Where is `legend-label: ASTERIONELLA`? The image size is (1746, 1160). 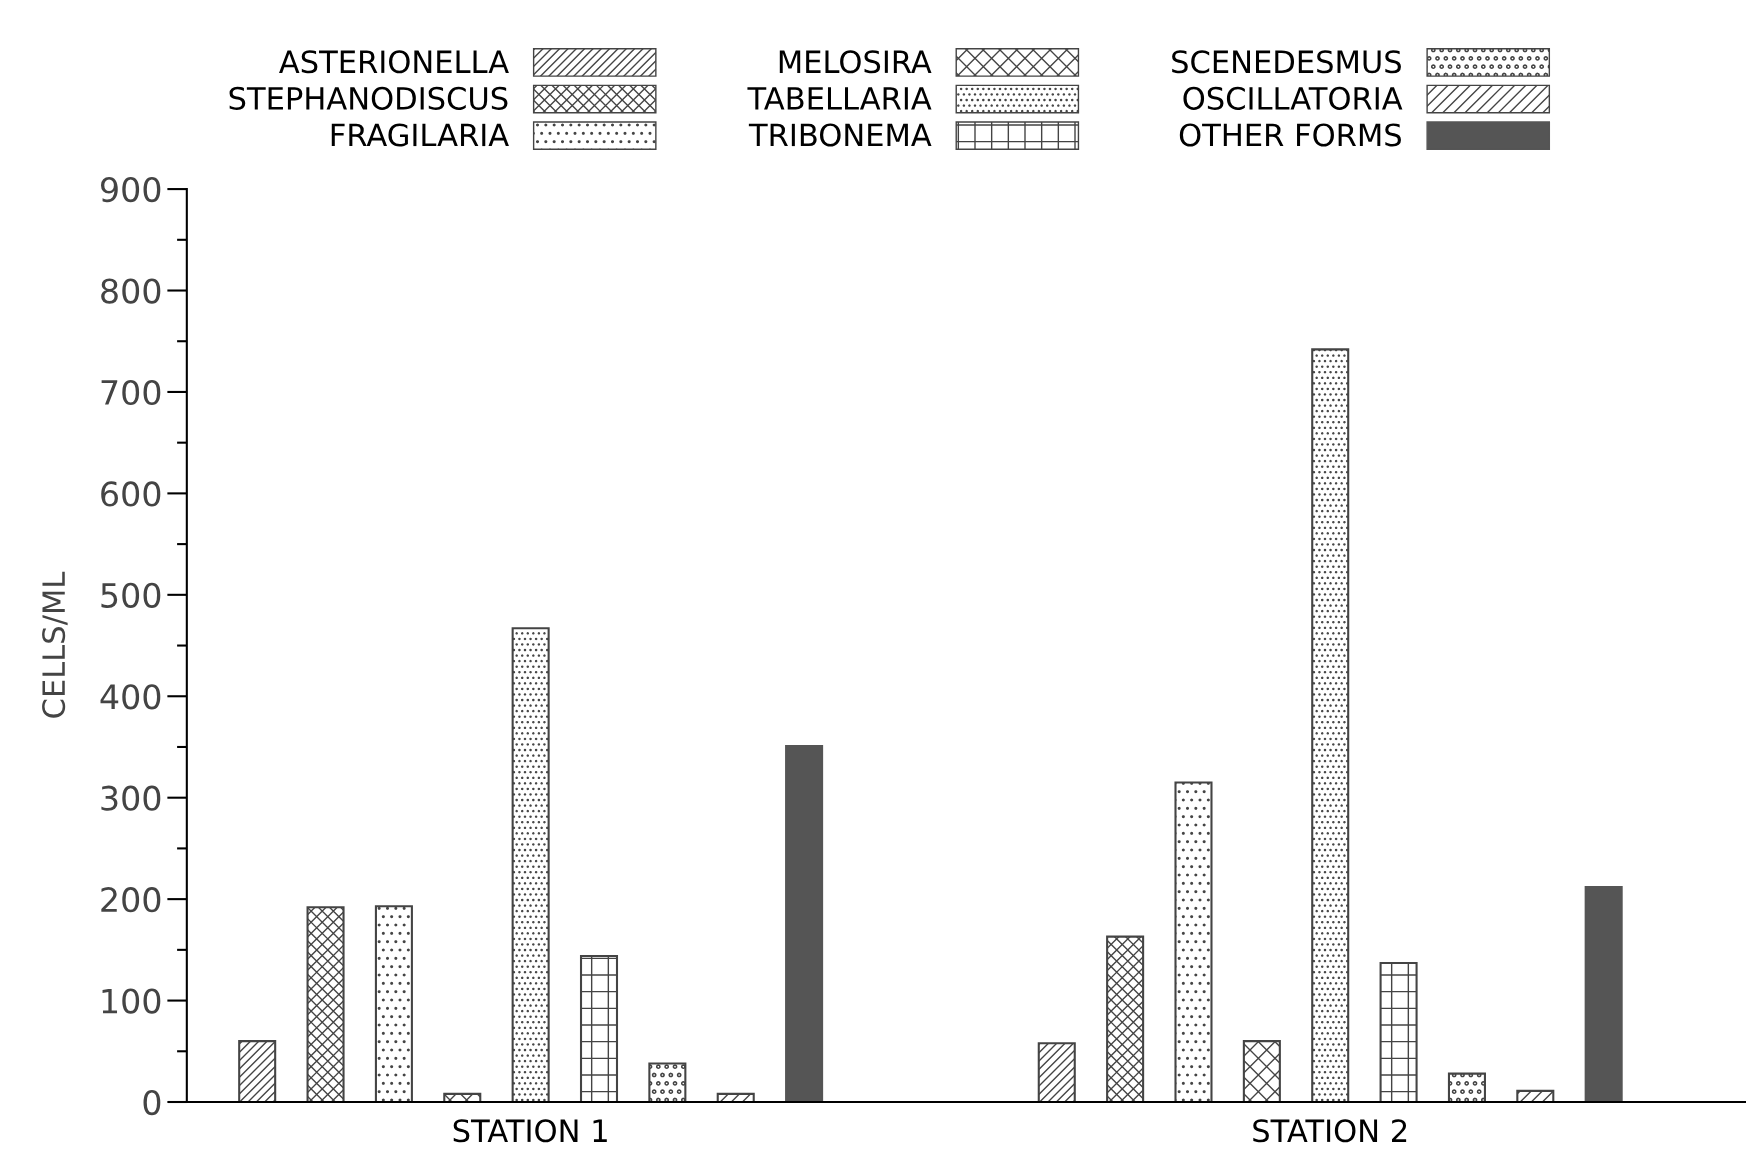 legend-label: ASTERIONELLA is located at coordinates (394, 62).